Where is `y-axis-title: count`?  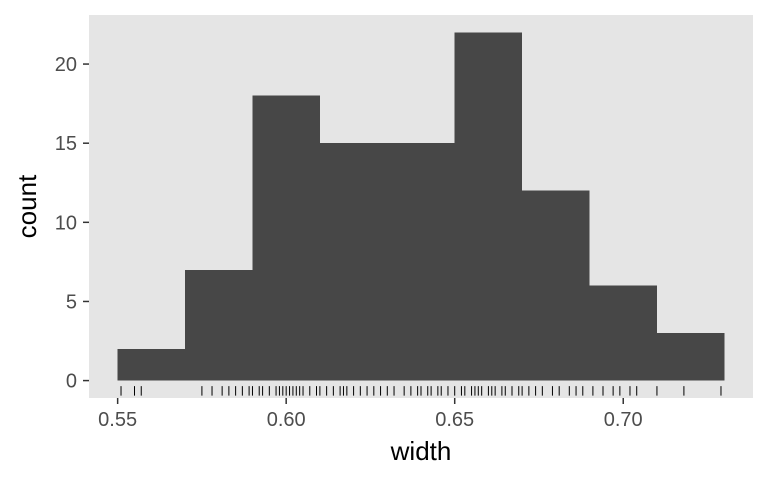 y-axis-title: count is located at coordinates (27, 206).